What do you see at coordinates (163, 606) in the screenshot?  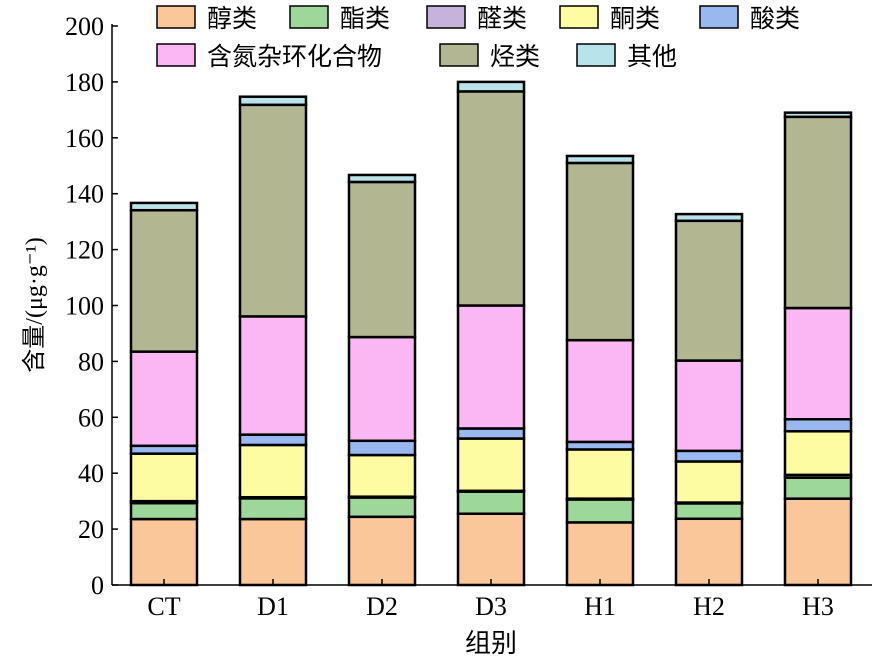 I see `x-tick-label: CT` at bounding box center [163, 606].